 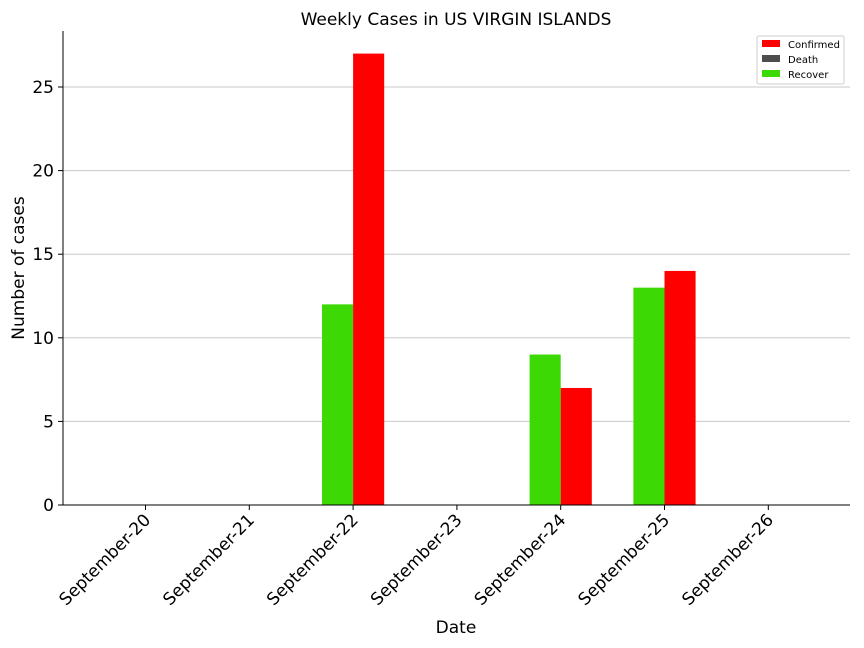 I want to click on y-axis-label: Number of cases, so click(x=19, y=268).